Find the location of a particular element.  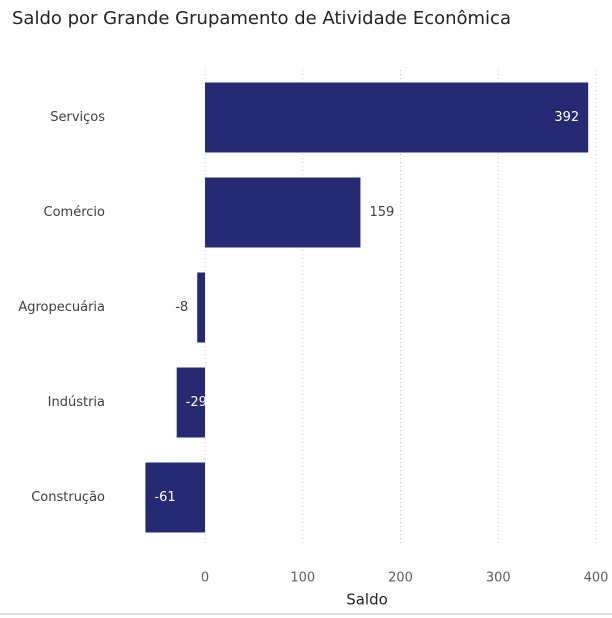

data-label: 392 is located at coordinates (566, 117).